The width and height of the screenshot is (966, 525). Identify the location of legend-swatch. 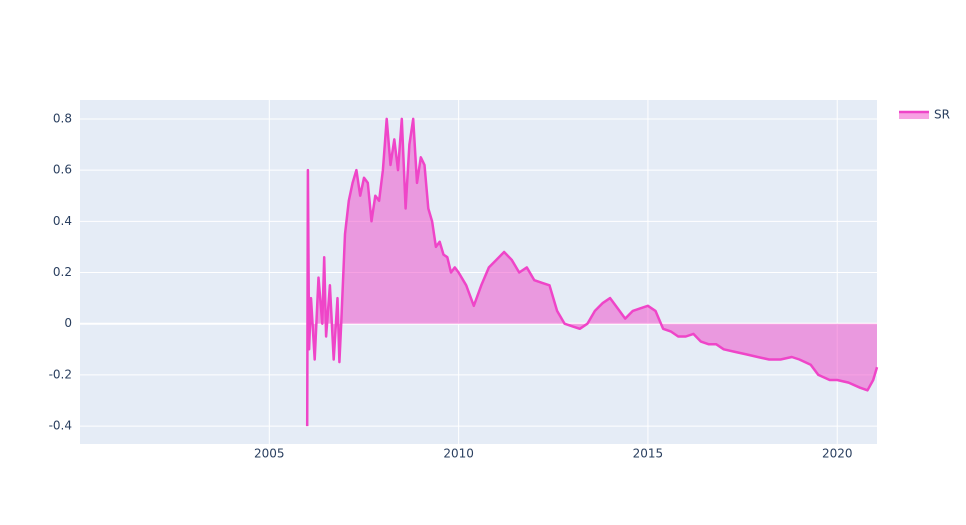
(914, 115).